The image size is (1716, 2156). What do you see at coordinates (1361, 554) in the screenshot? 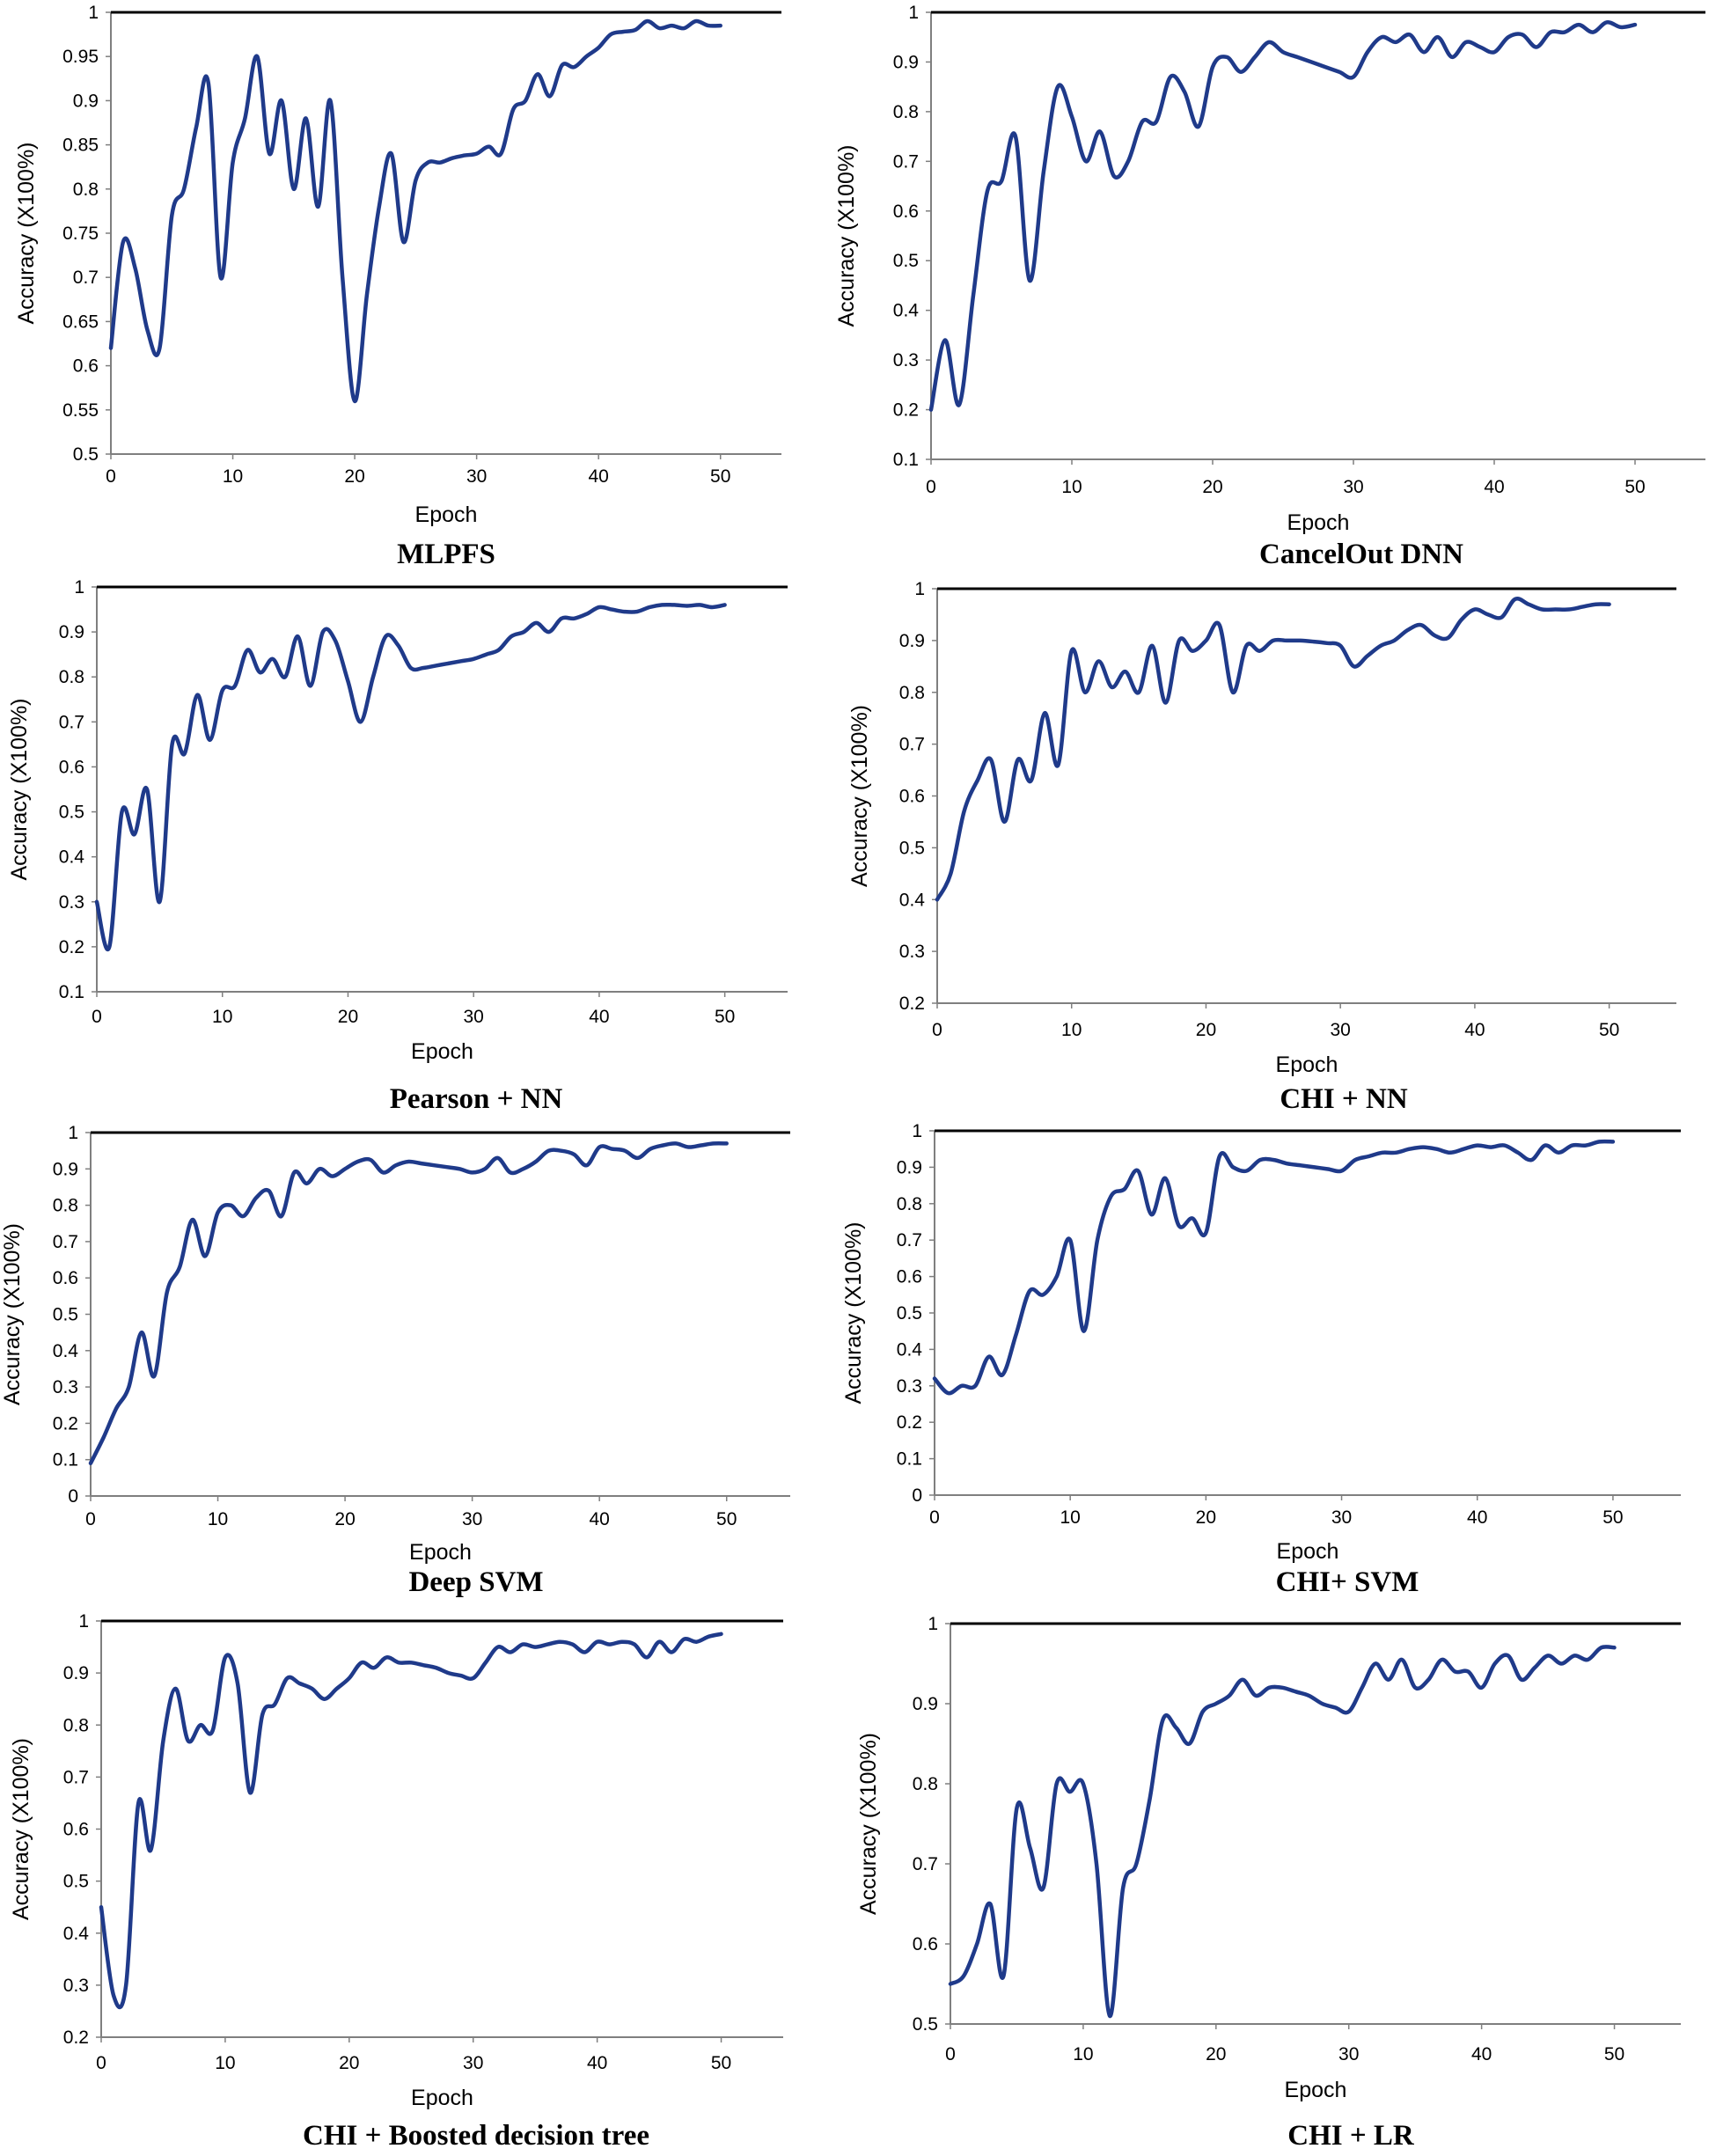
I see `chart-caption: CancelOut DNN` at bounding box center [1361, 554].